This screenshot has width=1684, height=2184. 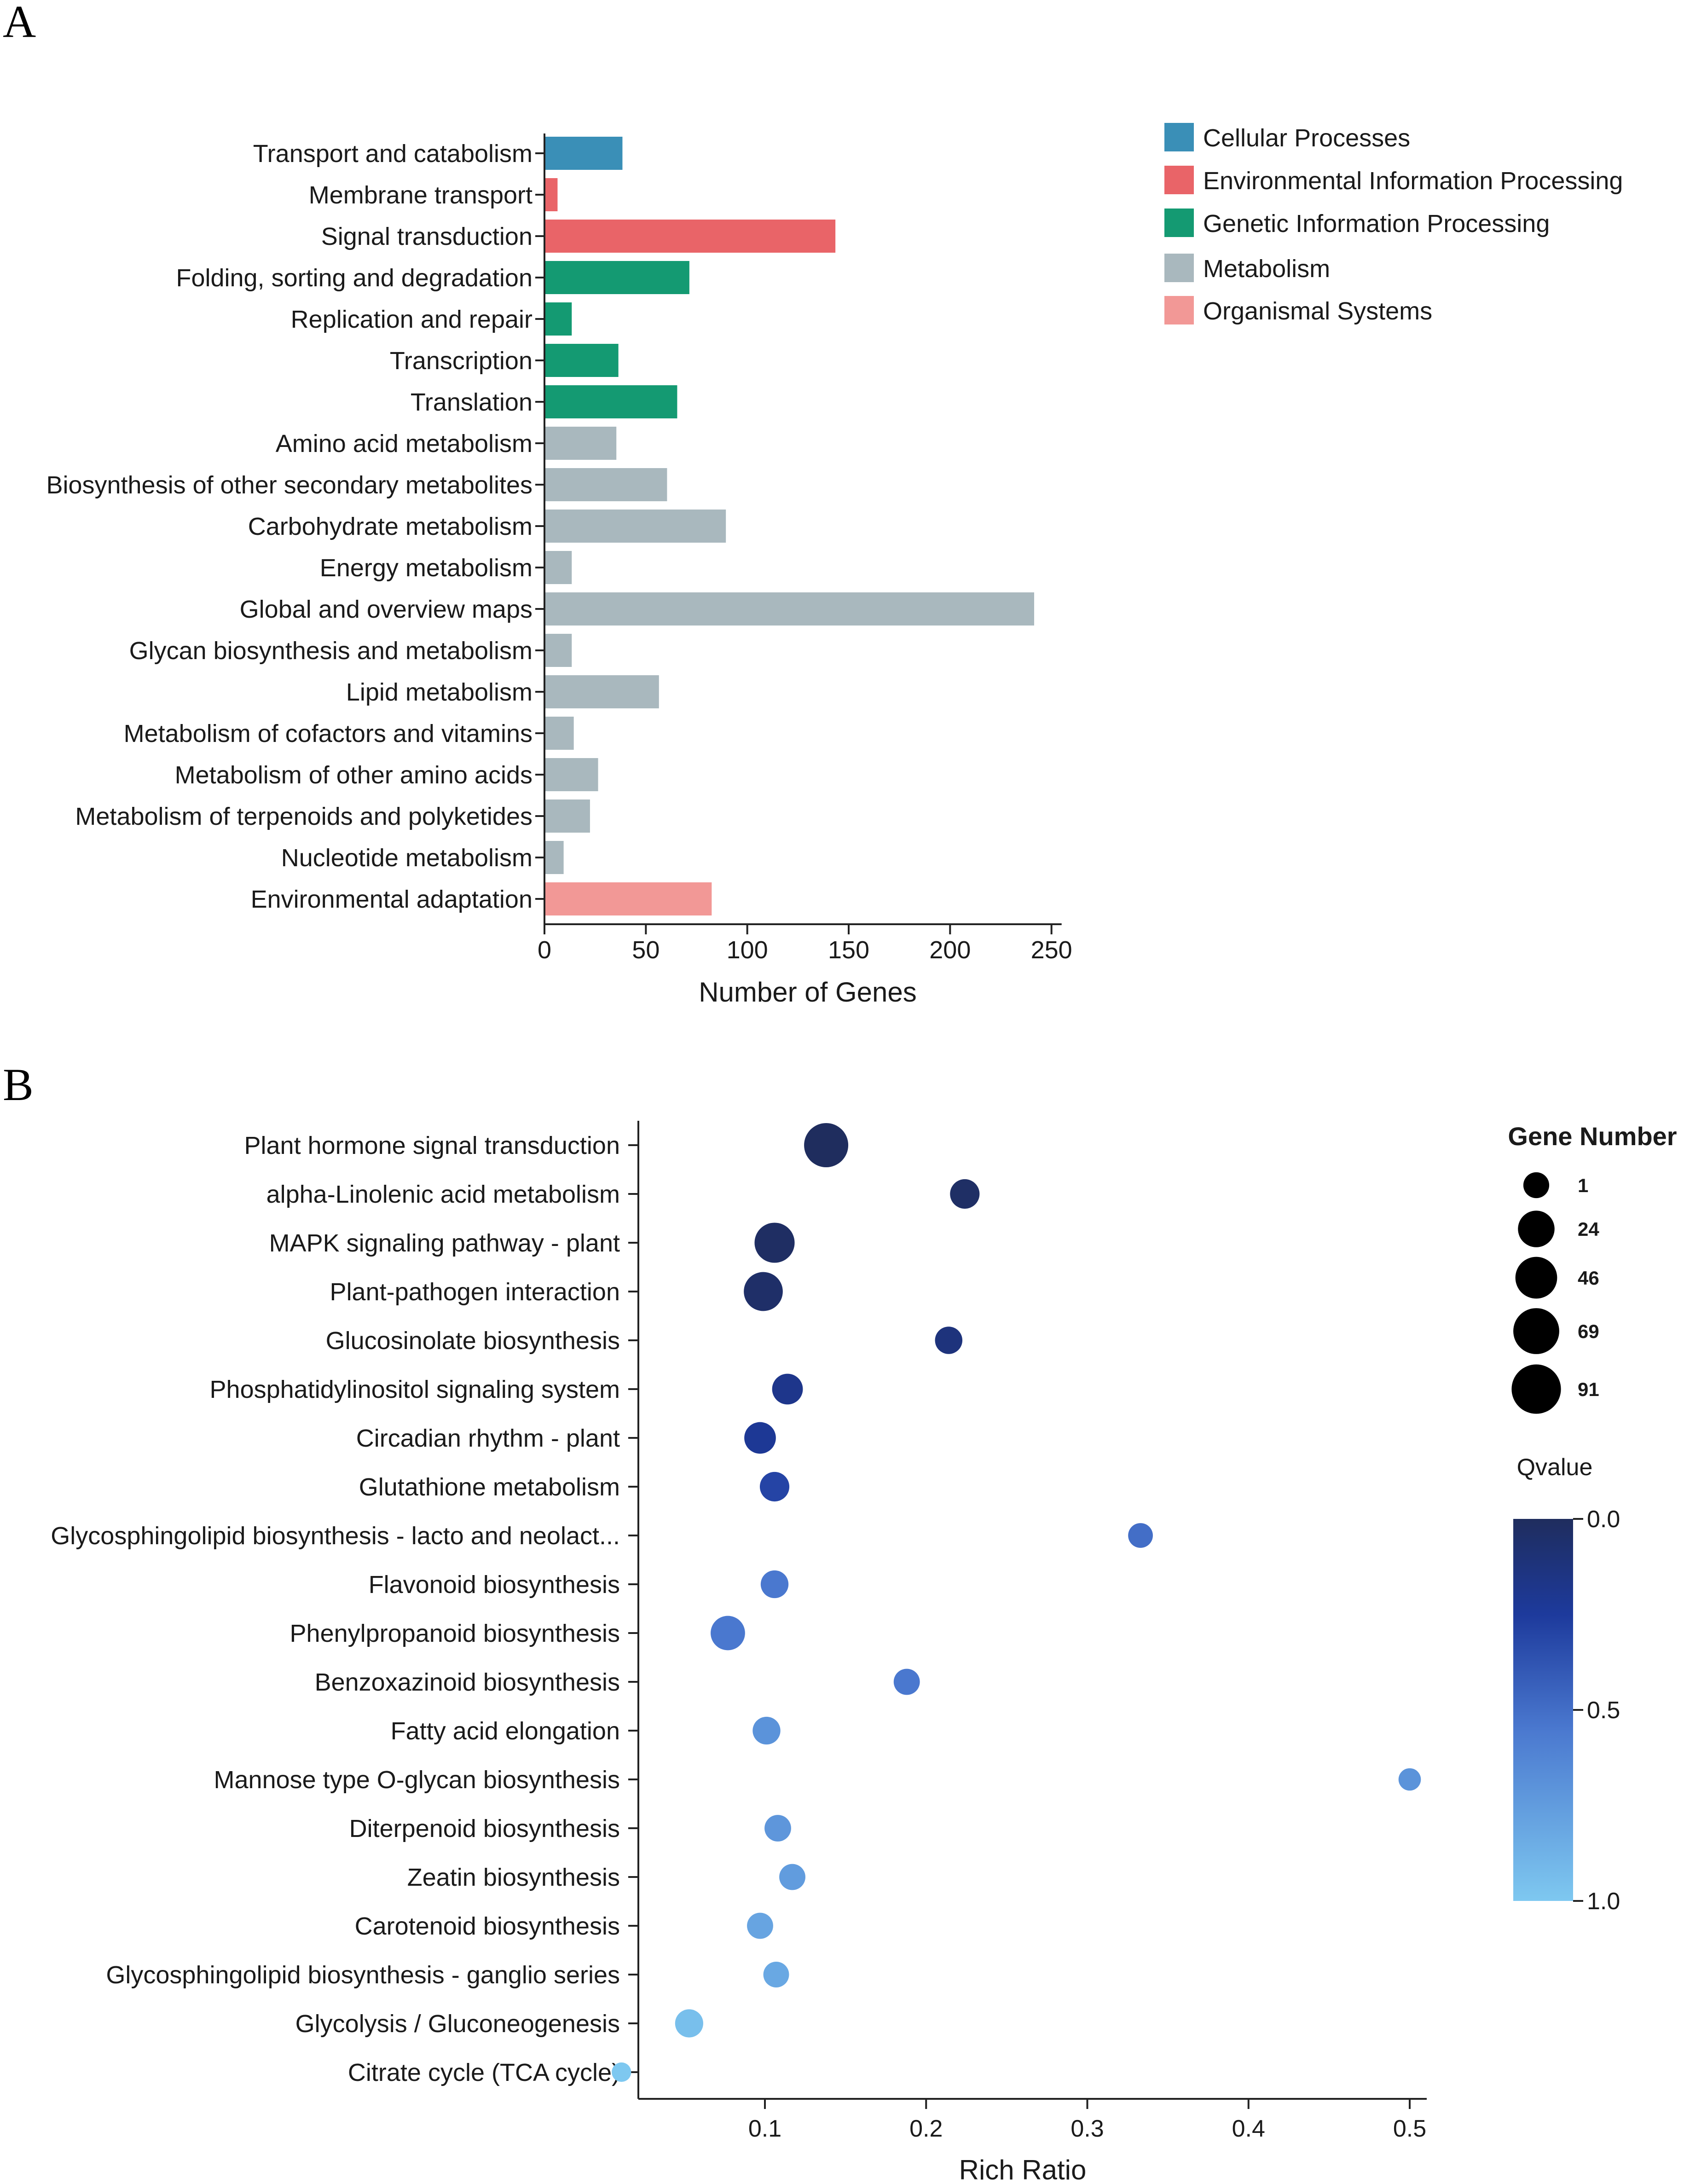 What do you see at coordinates (789, 609) in the screenshot?
I see `bar-global-and-overview-maps` at bounding box center [789, 609].